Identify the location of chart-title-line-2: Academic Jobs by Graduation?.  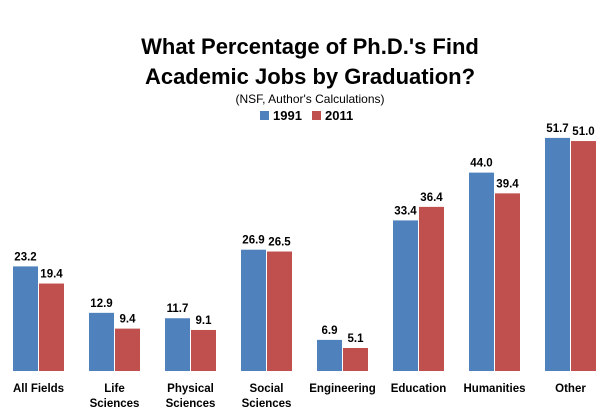
(310, 76).